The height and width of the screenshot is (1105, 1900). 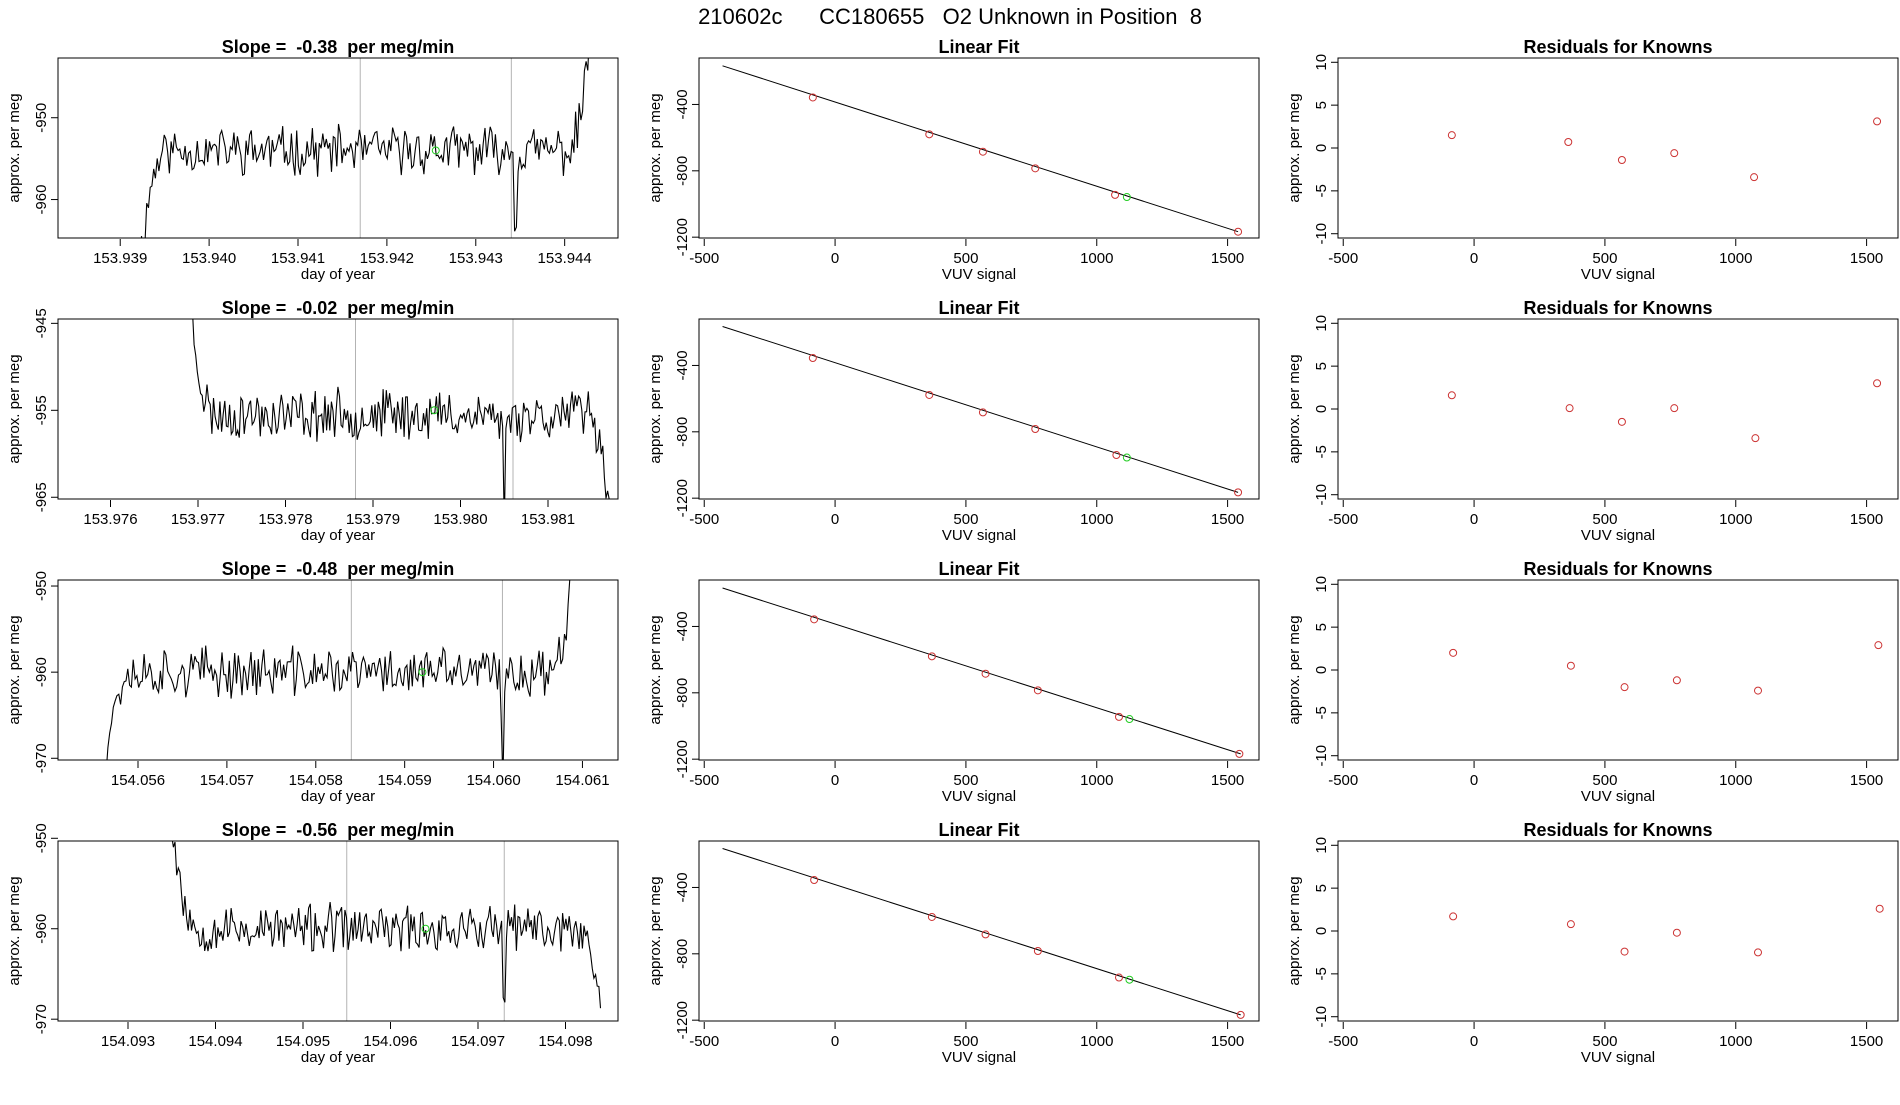 What do you see at coordinates (41, 586) in the screenshot?
I see `y-tick-label: -950` at bounding box center [41, 586].